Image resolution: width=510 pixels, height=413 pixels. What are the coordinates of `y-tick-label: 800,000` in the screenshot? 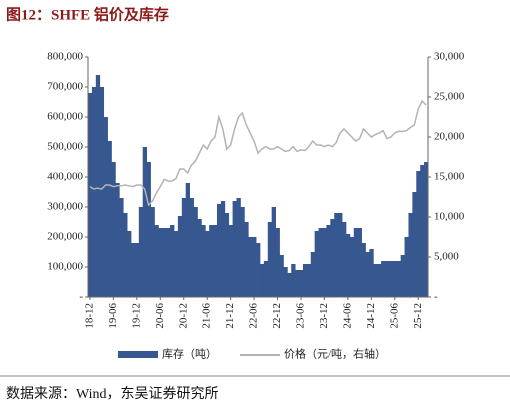 It's located at (65, 57).